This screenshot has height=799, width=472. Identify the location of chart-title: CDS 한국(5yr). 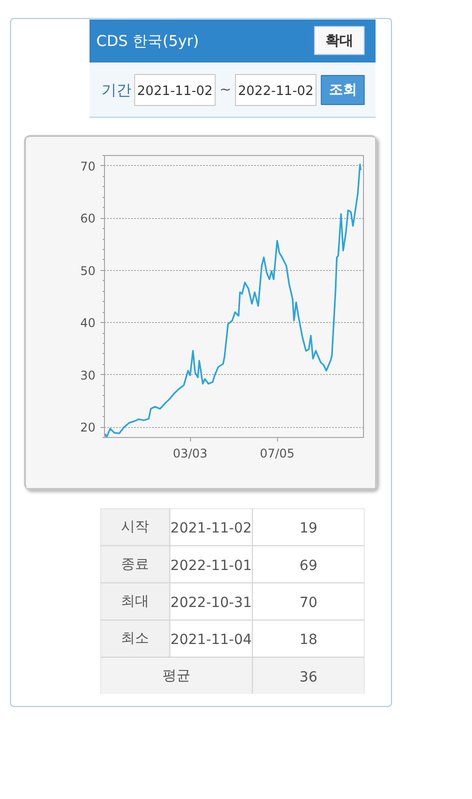
(147, 41).